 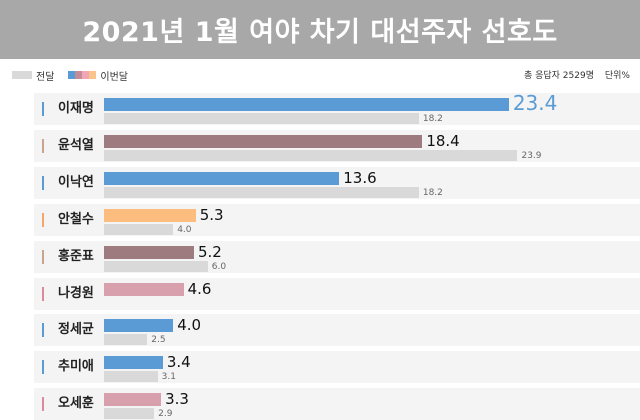 I want to click on value-label-current: 18.4, so click(x=443, y=140).